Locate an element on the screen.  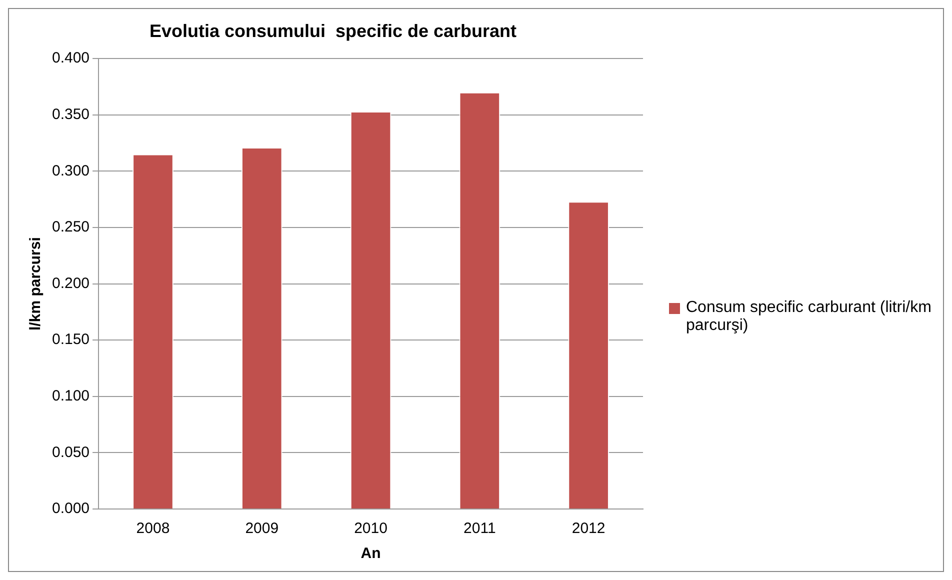
y-tick-label: 0.100 is located at coordinates (71, 396).